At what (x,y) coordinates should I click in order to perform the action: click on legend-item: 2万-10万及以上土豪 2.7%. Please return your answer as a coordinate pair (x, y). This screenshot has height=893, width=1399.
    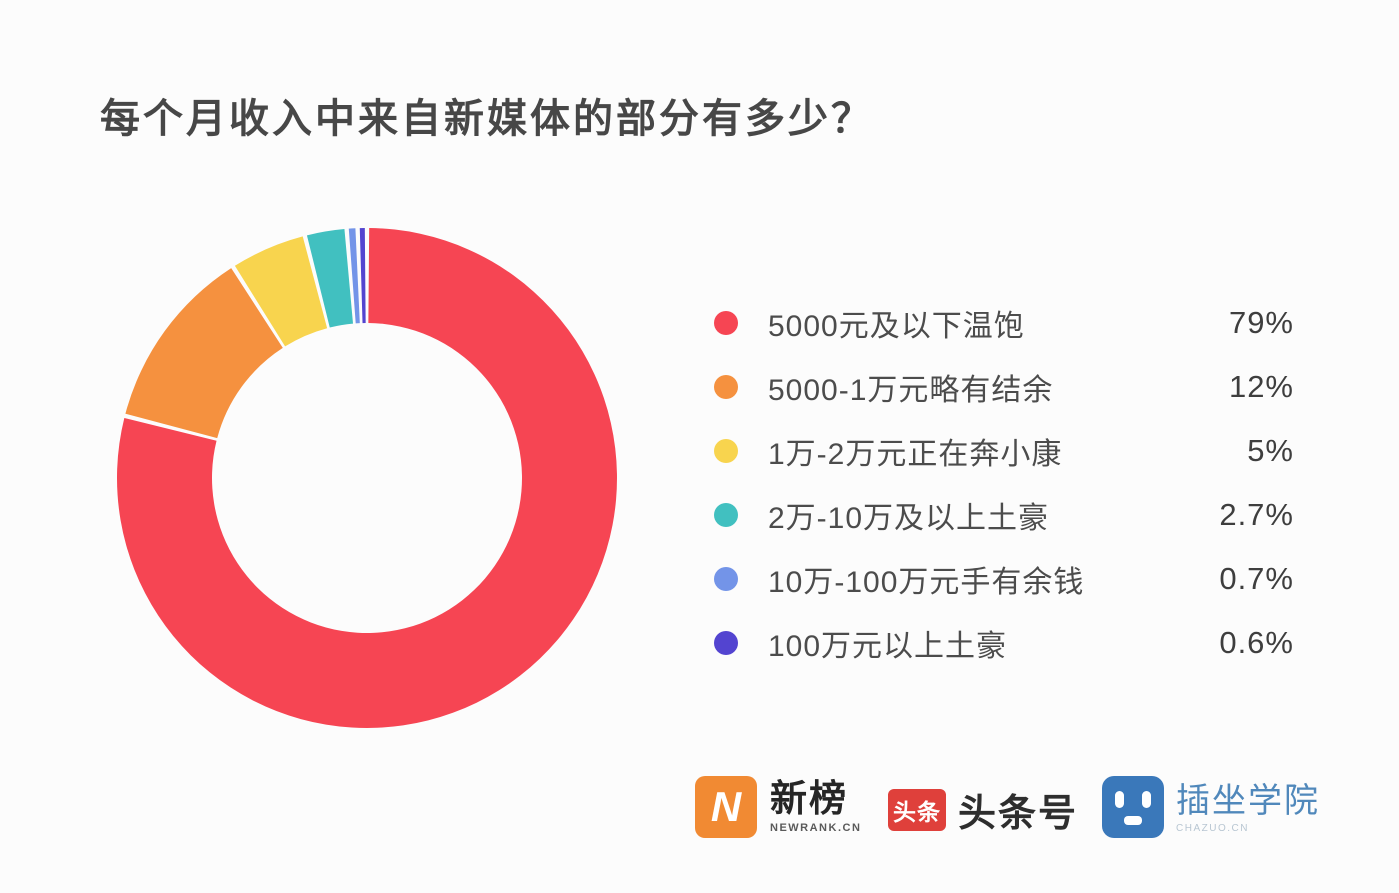
    Looking at the image, I should click on (1000, 515).